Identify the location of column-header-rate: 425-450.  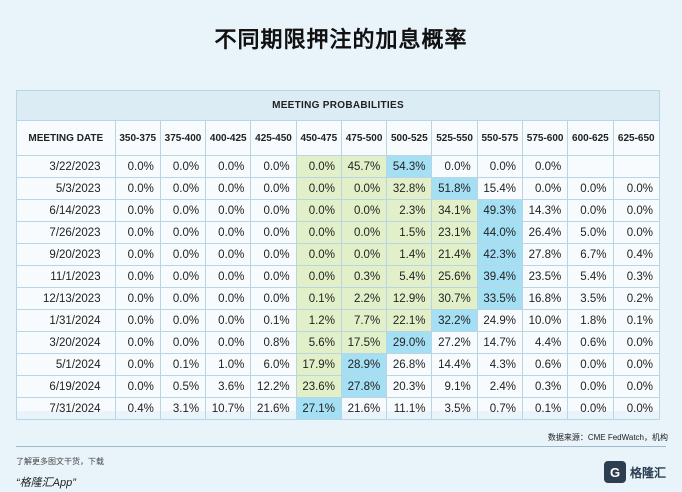
(273, 138).